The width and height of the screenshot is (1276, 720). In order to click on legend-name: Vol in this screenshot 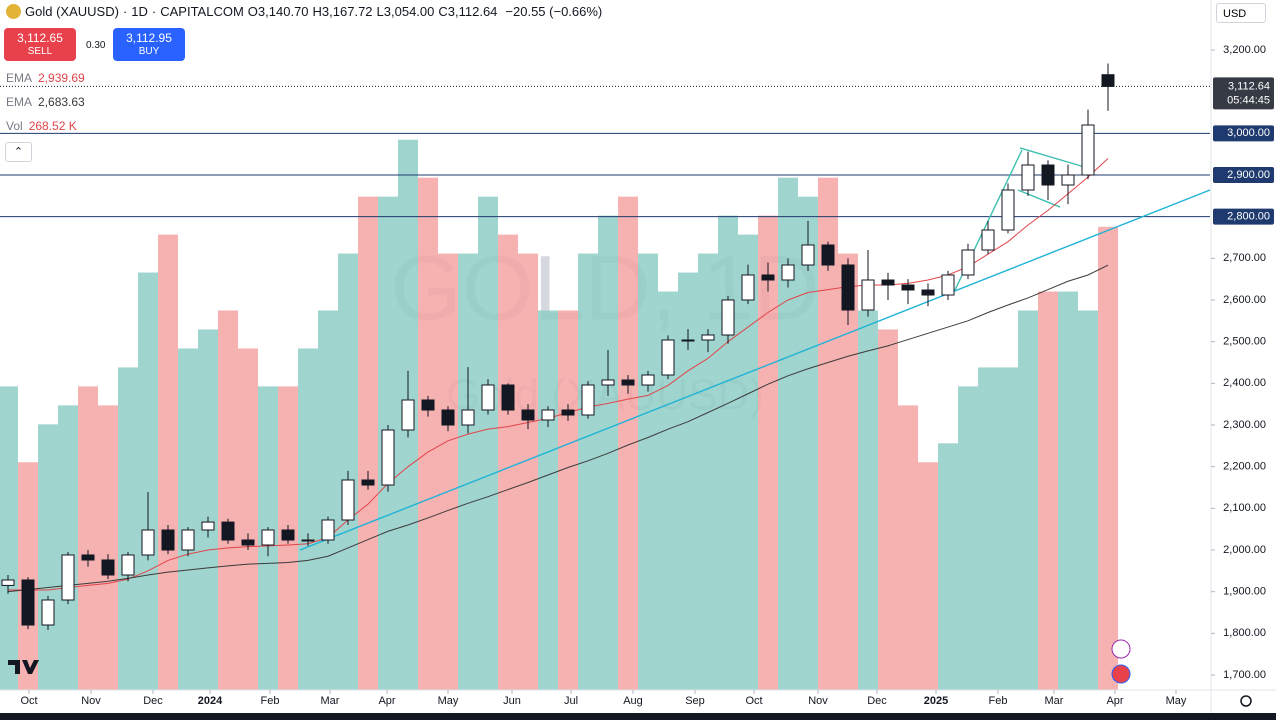, I will do `click(14, 126)`.